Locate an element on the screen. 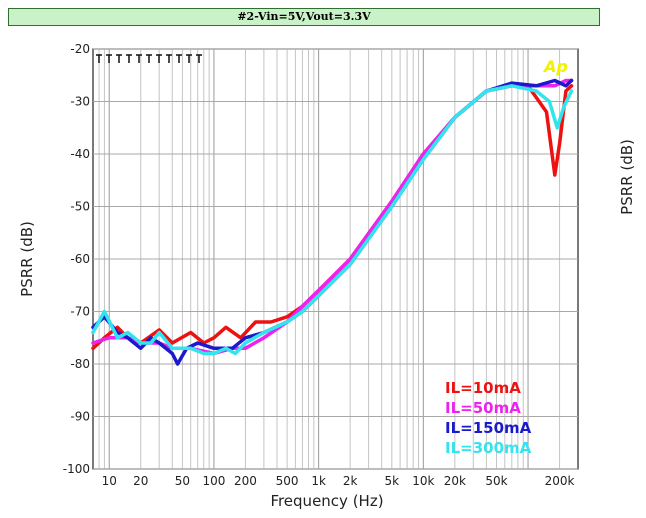 This screenshot has height=518, width=646. x-tick-label: 50 is located at coordinates (182, 481).